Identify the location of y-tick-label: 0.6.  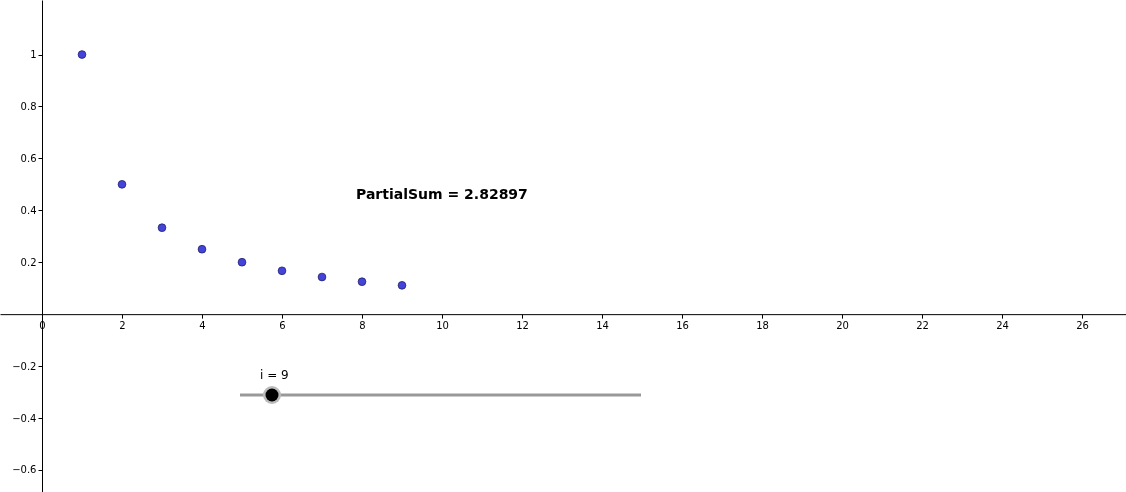
(28, 158).